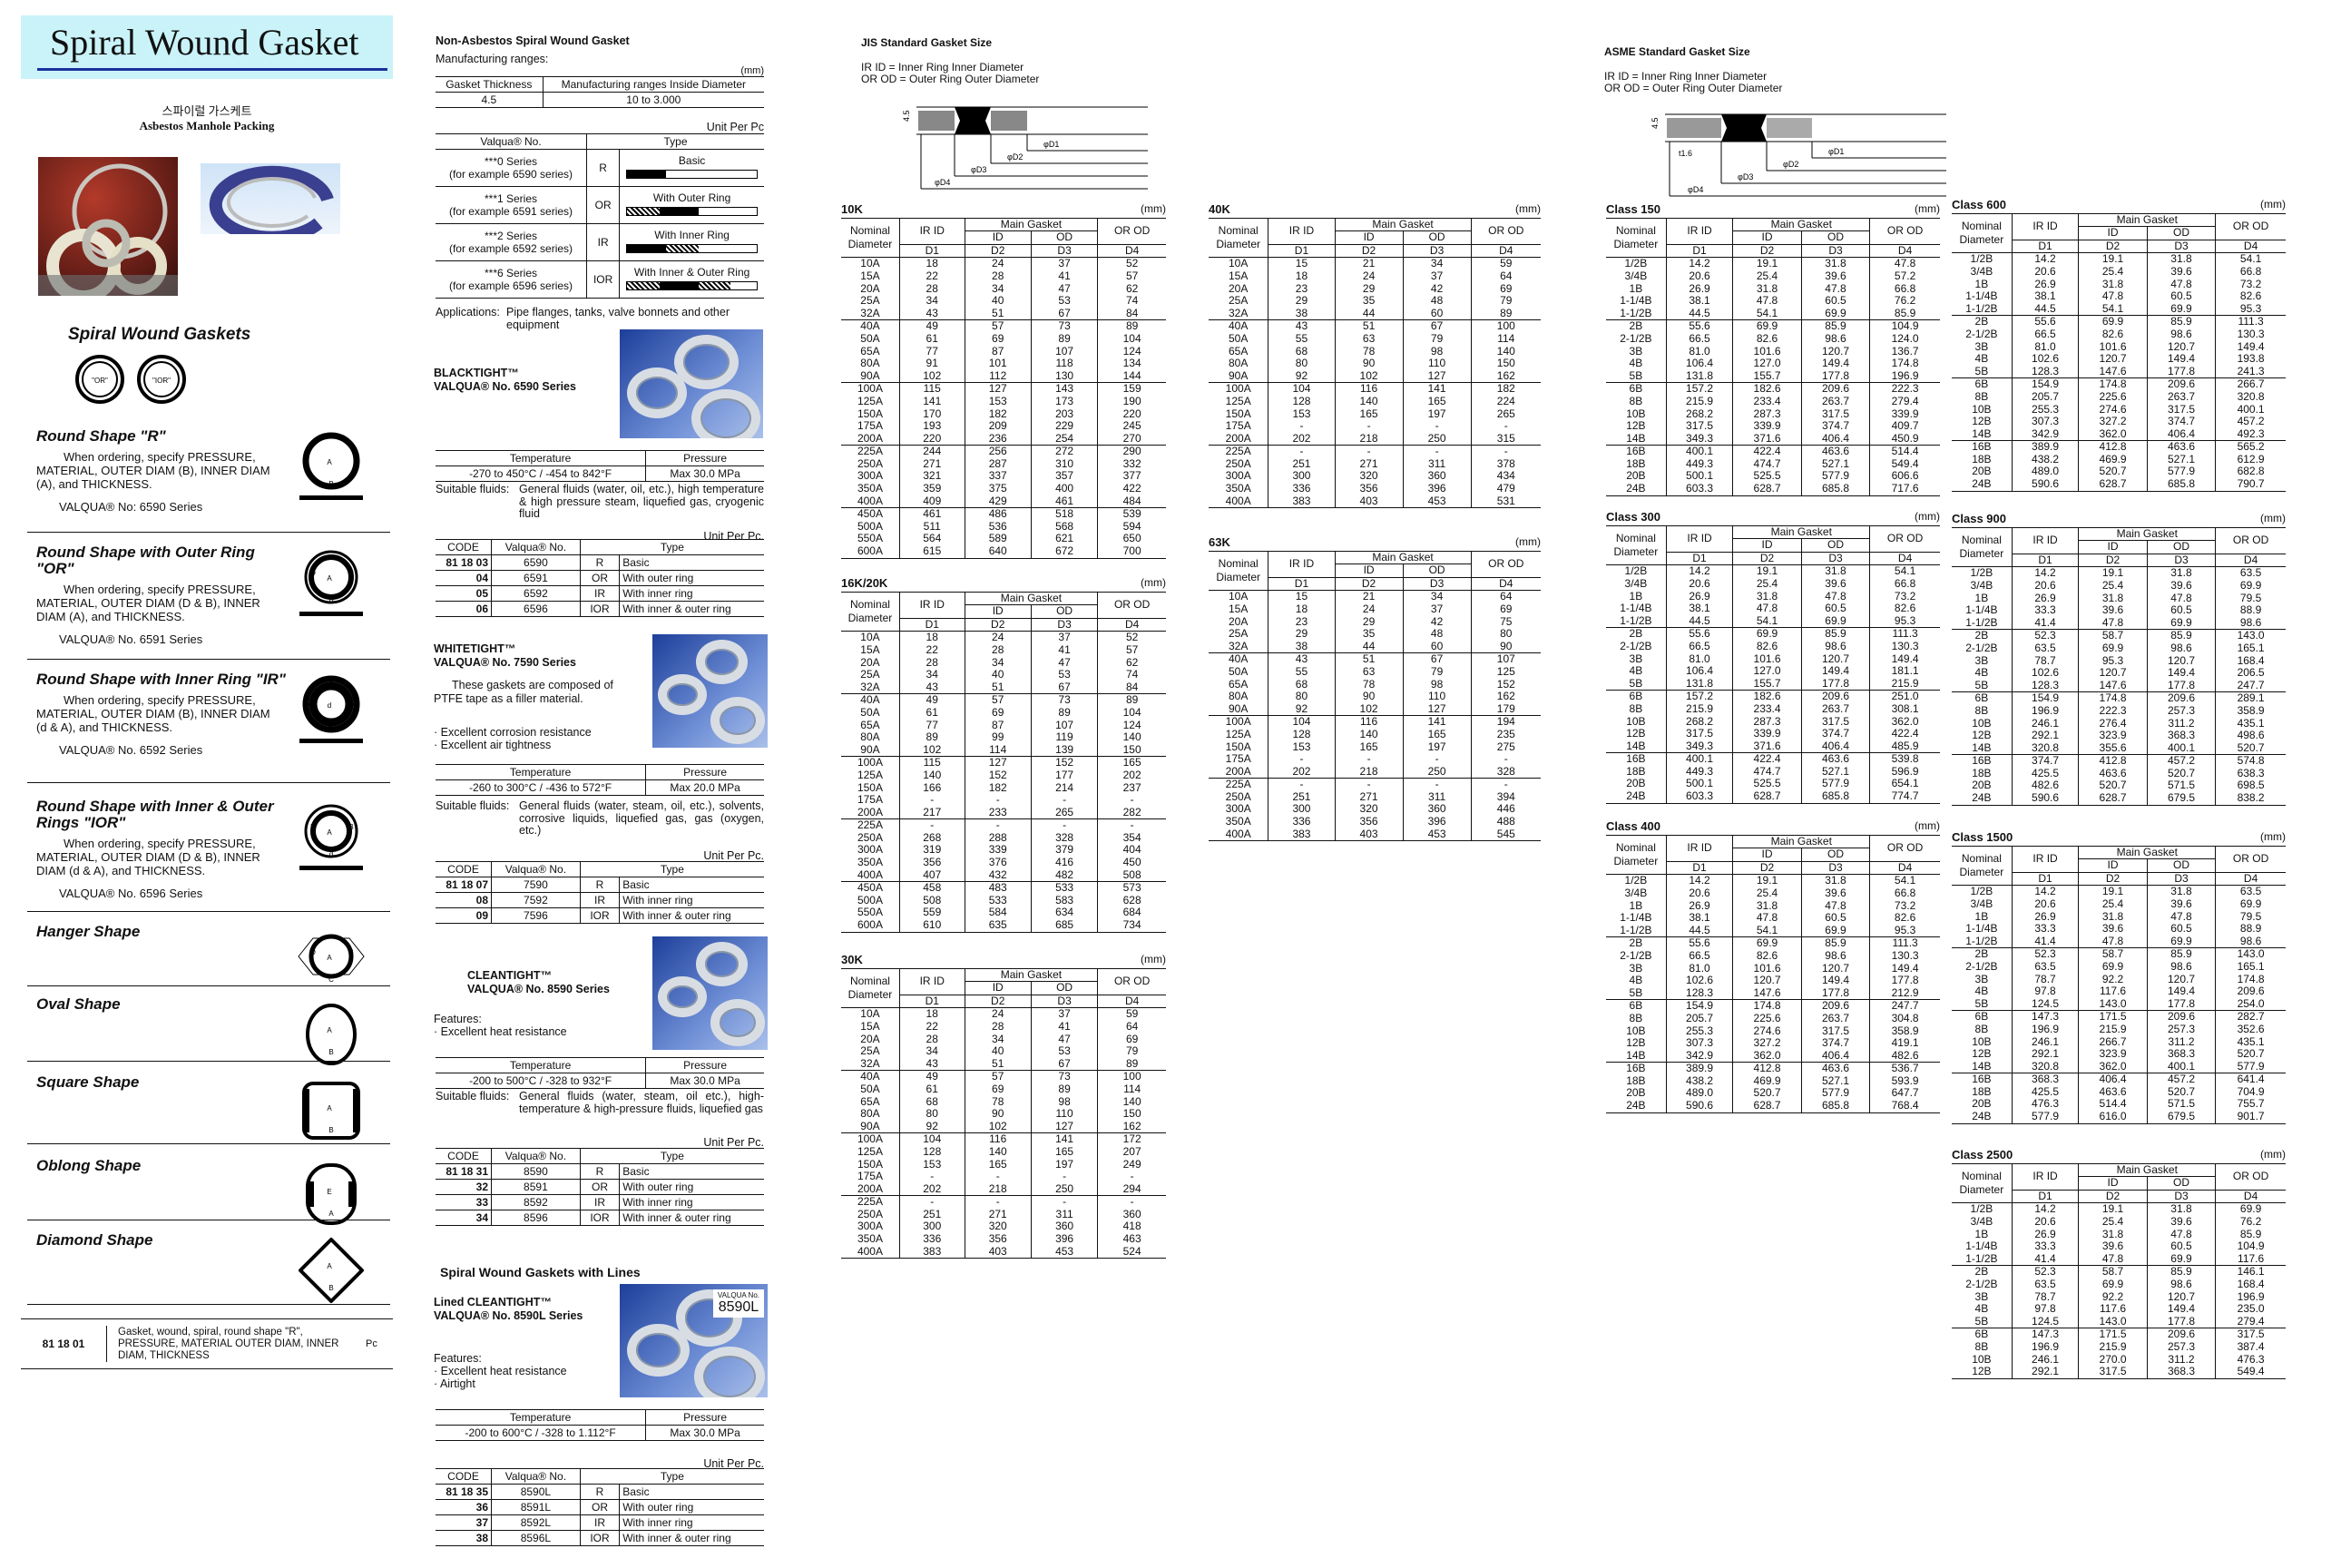 This screenshot has width=2341, height=1568. I want to click on d2-cell: 69.9, so click(2113, 321).